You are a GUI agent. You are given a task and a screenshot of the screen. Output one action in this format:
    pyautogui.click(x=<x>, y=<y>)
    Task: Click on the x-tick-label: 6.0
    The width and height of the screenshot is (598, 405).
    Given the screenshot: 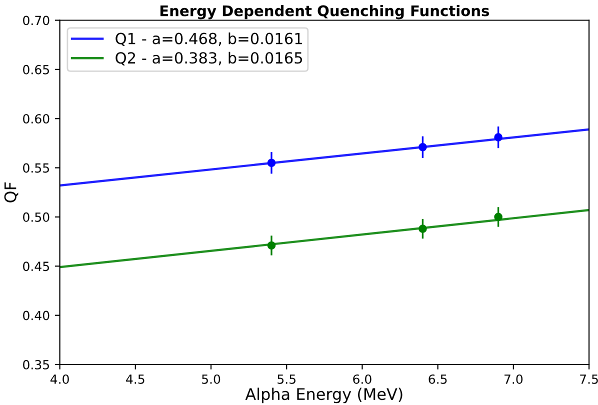 What is the action you would take?
    pyautogui.click(x=362, y=379)
    